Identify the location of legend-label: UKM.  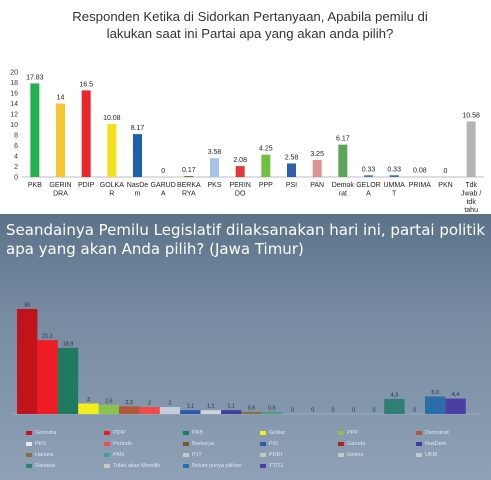
(431, 455).